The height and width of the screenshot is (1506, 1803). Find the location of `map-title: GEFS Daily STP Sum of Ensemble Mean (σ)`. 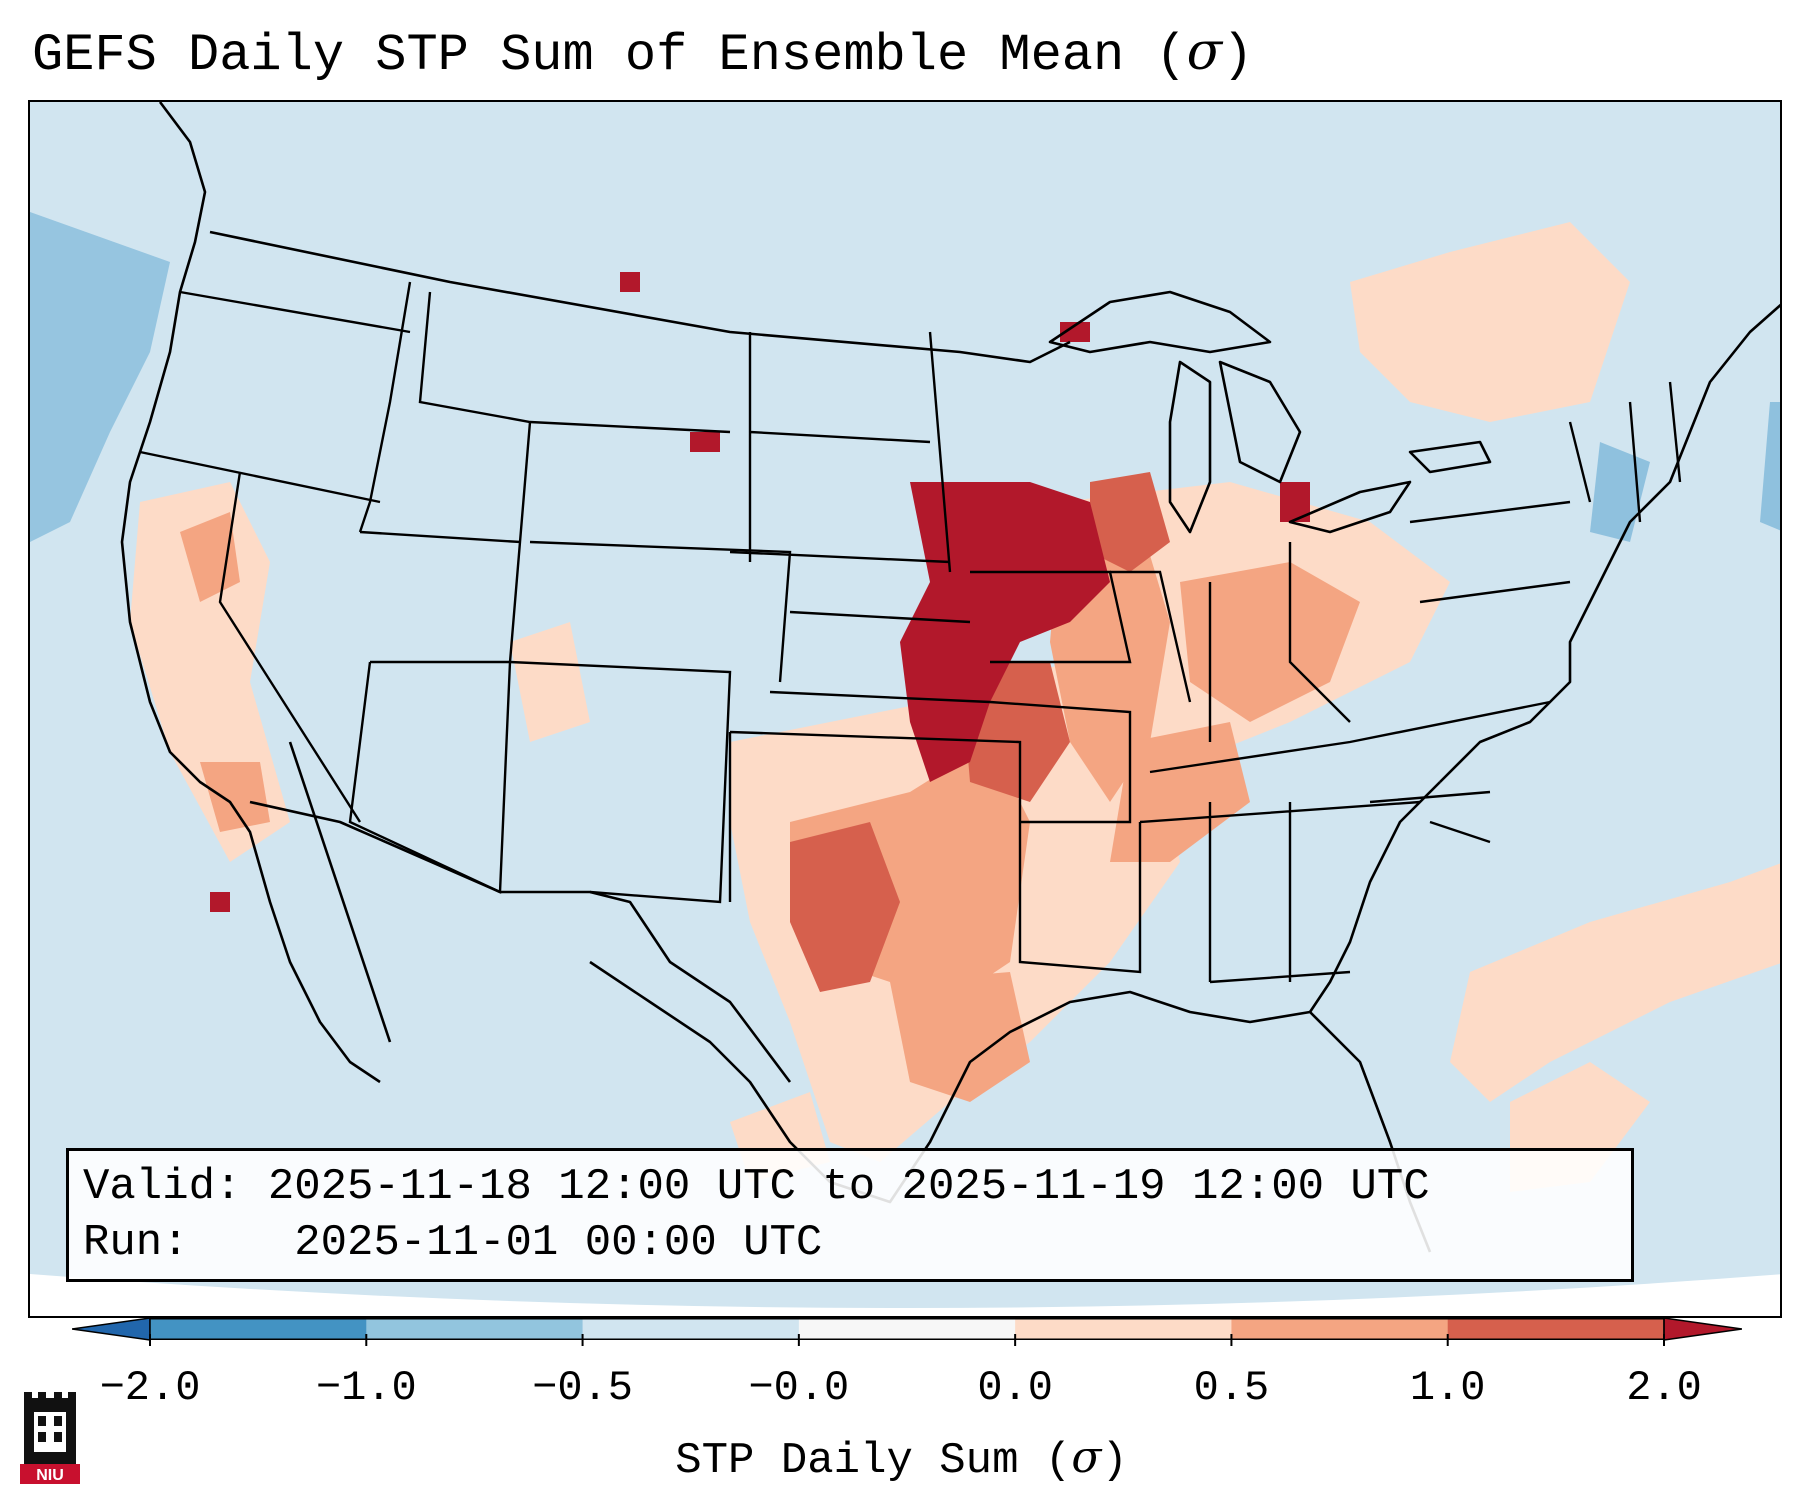

map-title: GEFS Daily STP Sum of Ensemble Mean (σ) is located at coordinates (643, 53).